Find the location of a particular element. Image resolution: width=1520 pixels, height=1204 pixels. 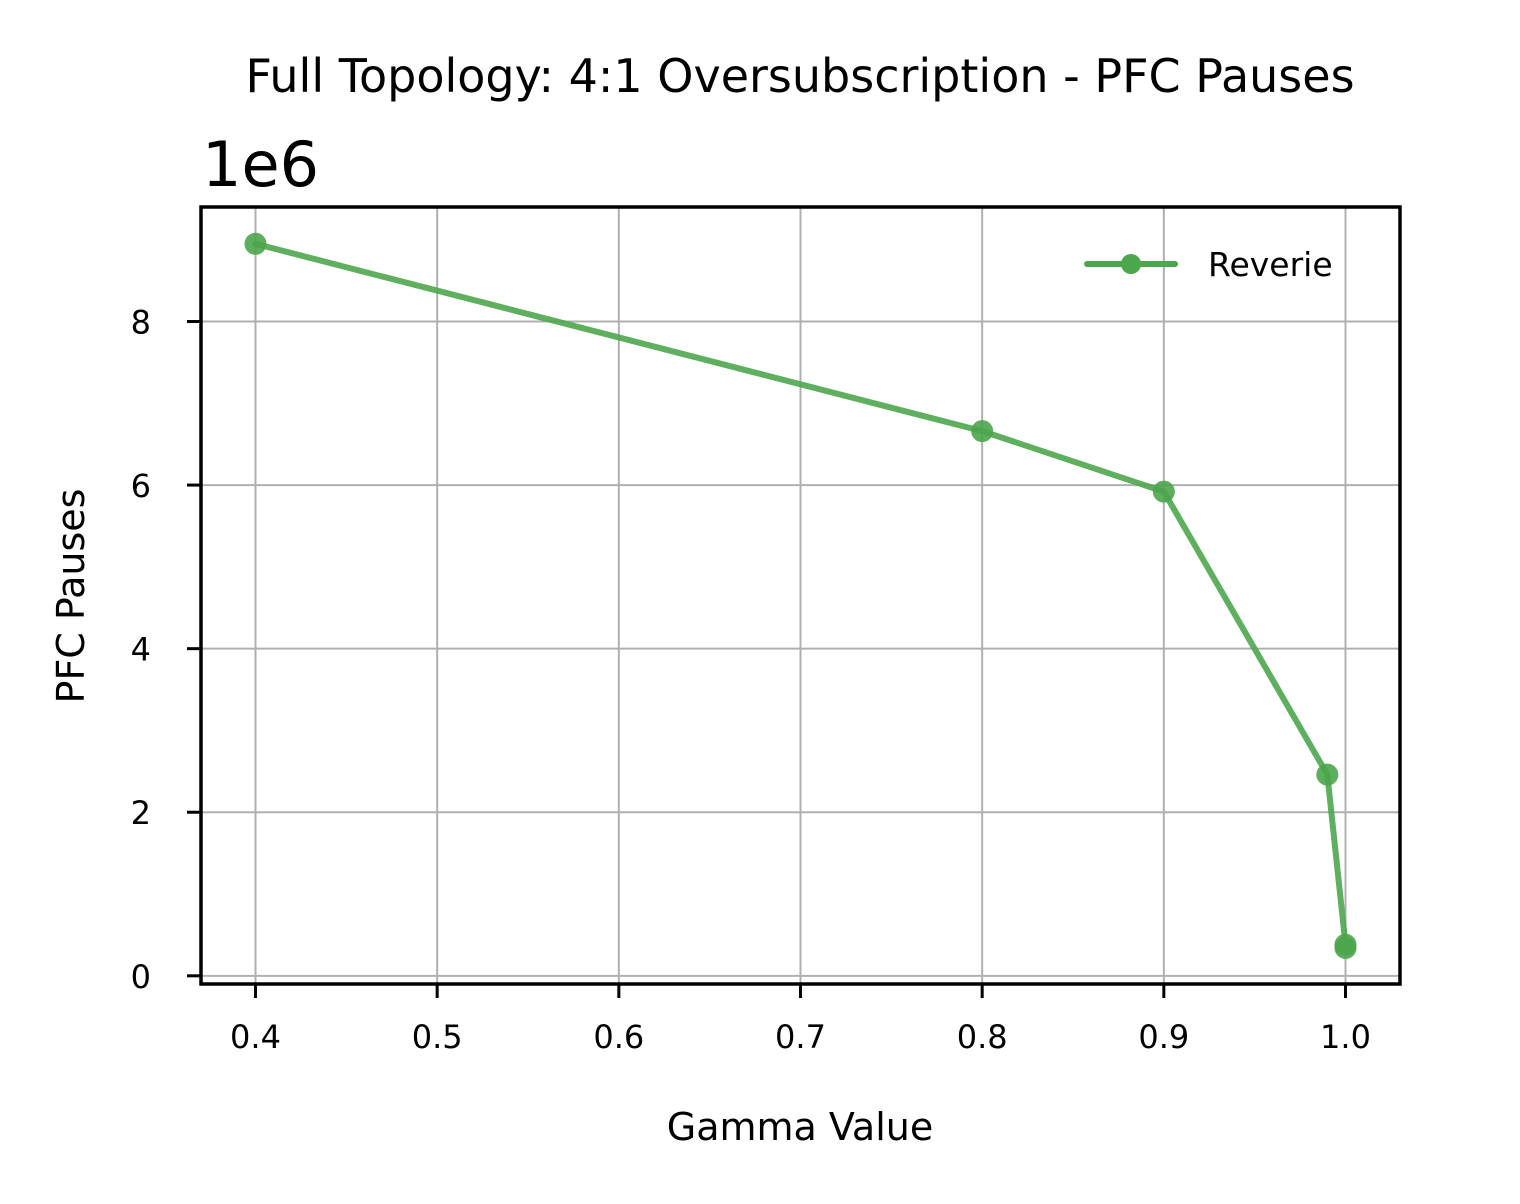

y-tick-label: 2 is located at coordinates (141, 813).